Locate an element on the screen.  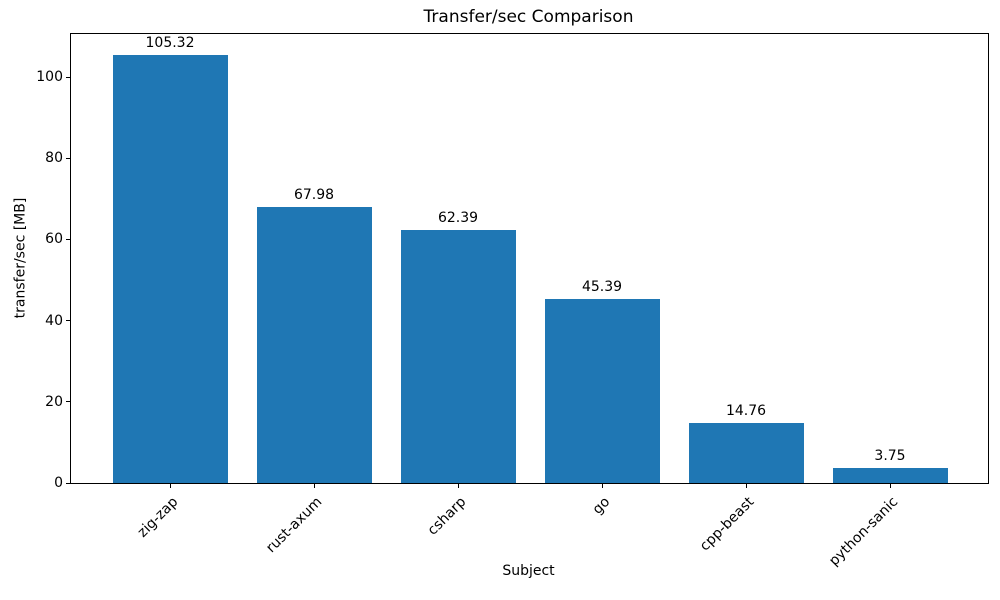
bar-value-label: 67.98 is located at coordinates (314, 195).